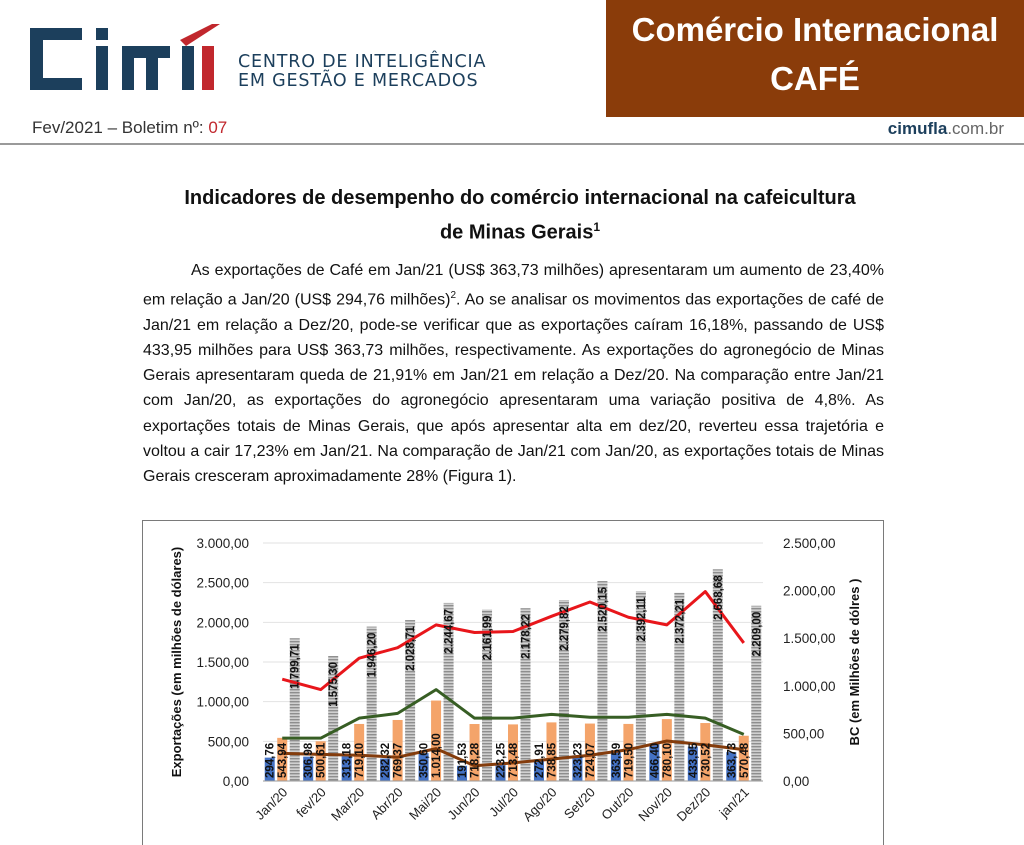 The height and width of the screenshot is (845, 1024). I want to click on issue-prefix: Fev/2021 – Boletim nº:, so click(120, 127).